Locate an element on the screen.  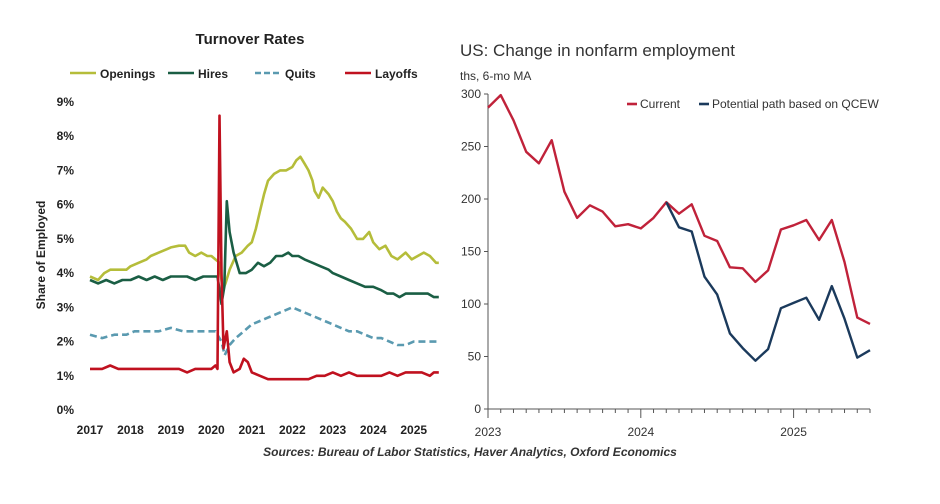
y-tick-label: 50 is located at coordinates (475, 357).